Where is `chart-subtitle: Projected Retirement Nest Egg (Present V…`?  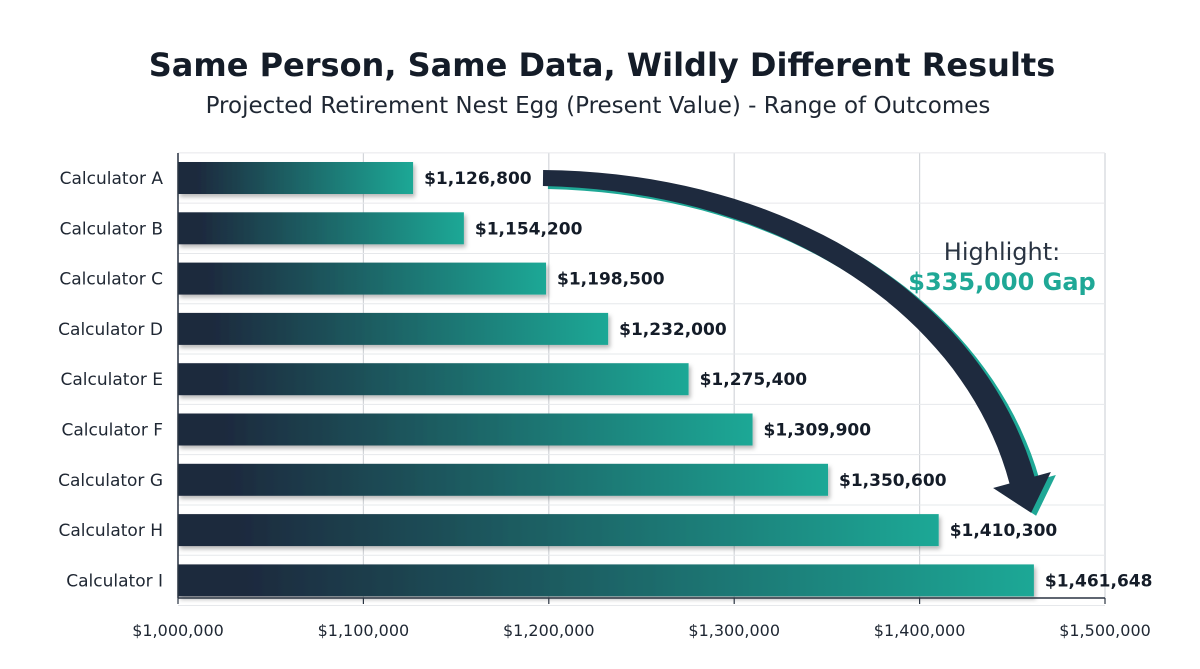
chart-subtitle: Projected Retirement Nest Egg (Present V… is located at coordinates (598, 106).